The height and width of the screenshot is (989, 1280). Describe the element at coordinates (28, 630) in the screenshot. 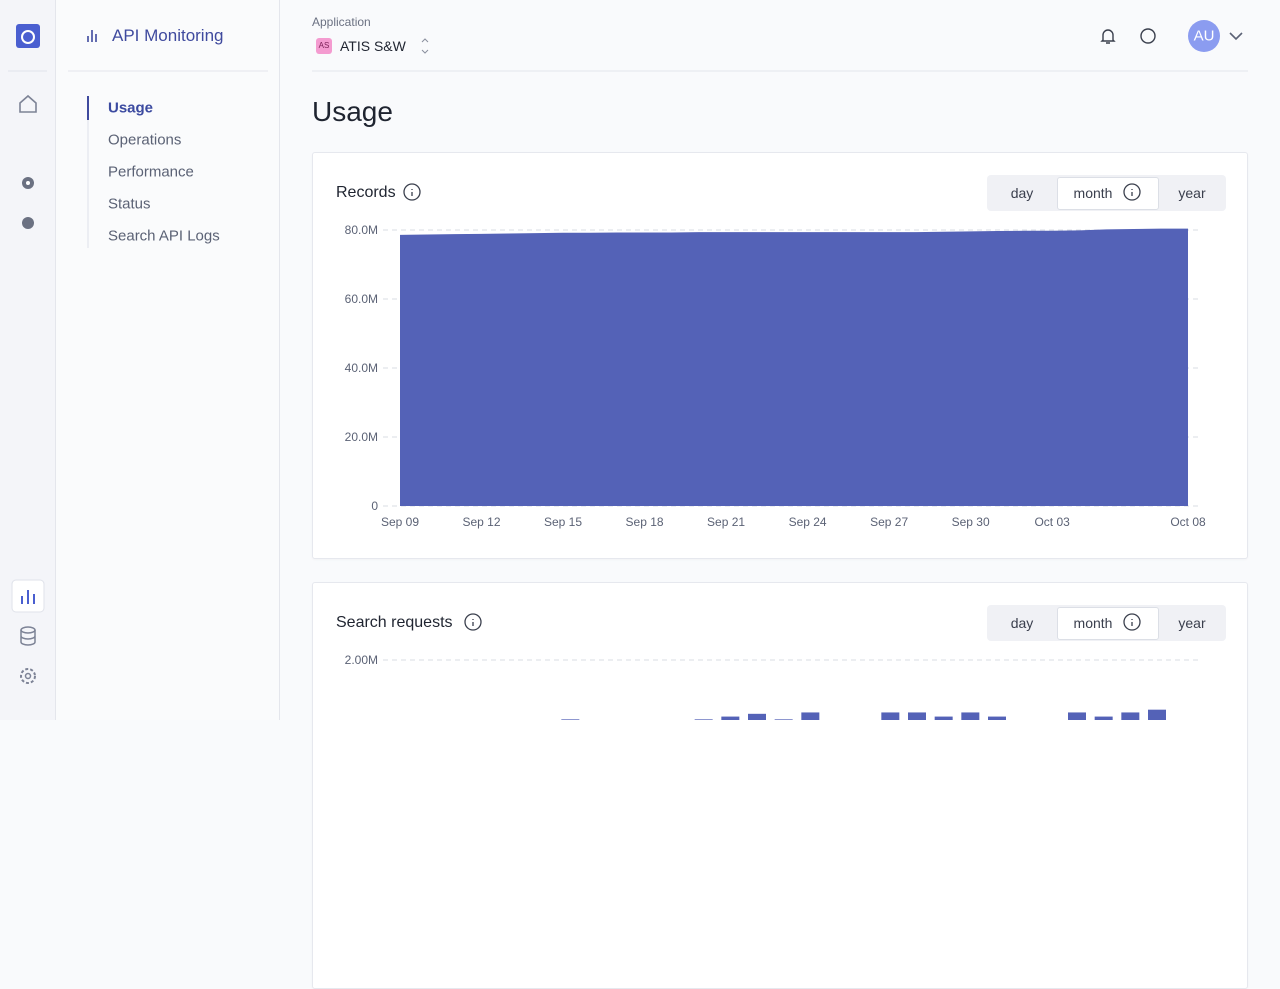

I see `database-icon` at that location.